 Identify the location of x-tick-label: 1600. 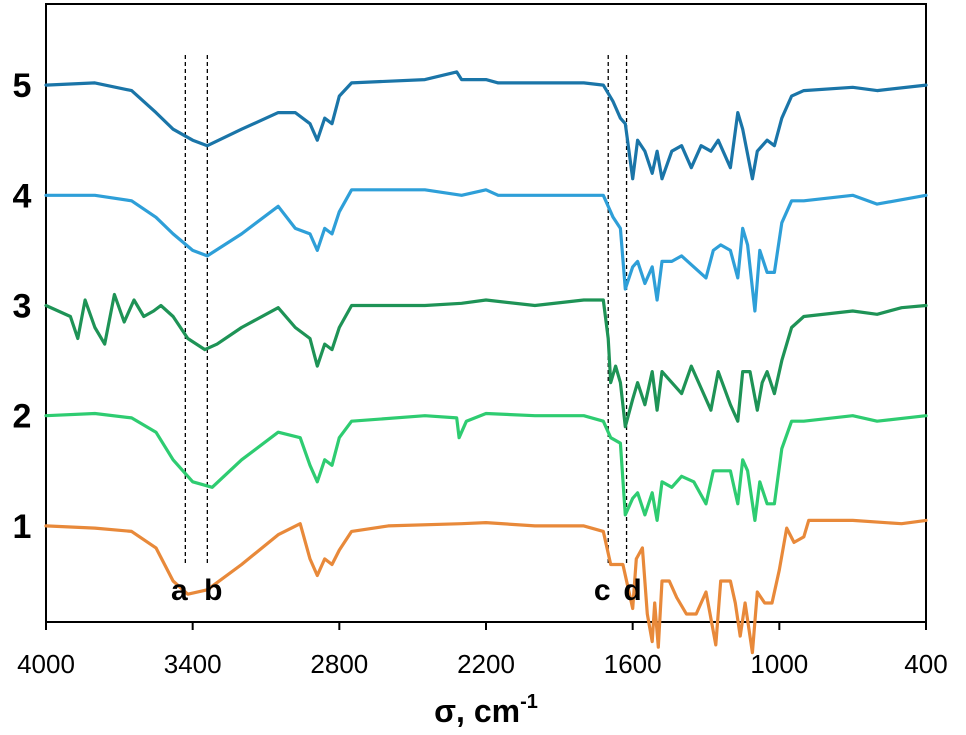
(633, 664).